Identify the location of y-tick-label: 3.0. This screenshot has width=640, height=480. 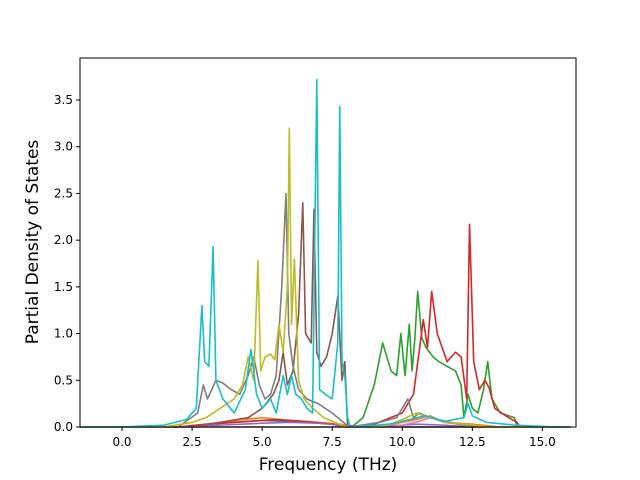
(63, 147).